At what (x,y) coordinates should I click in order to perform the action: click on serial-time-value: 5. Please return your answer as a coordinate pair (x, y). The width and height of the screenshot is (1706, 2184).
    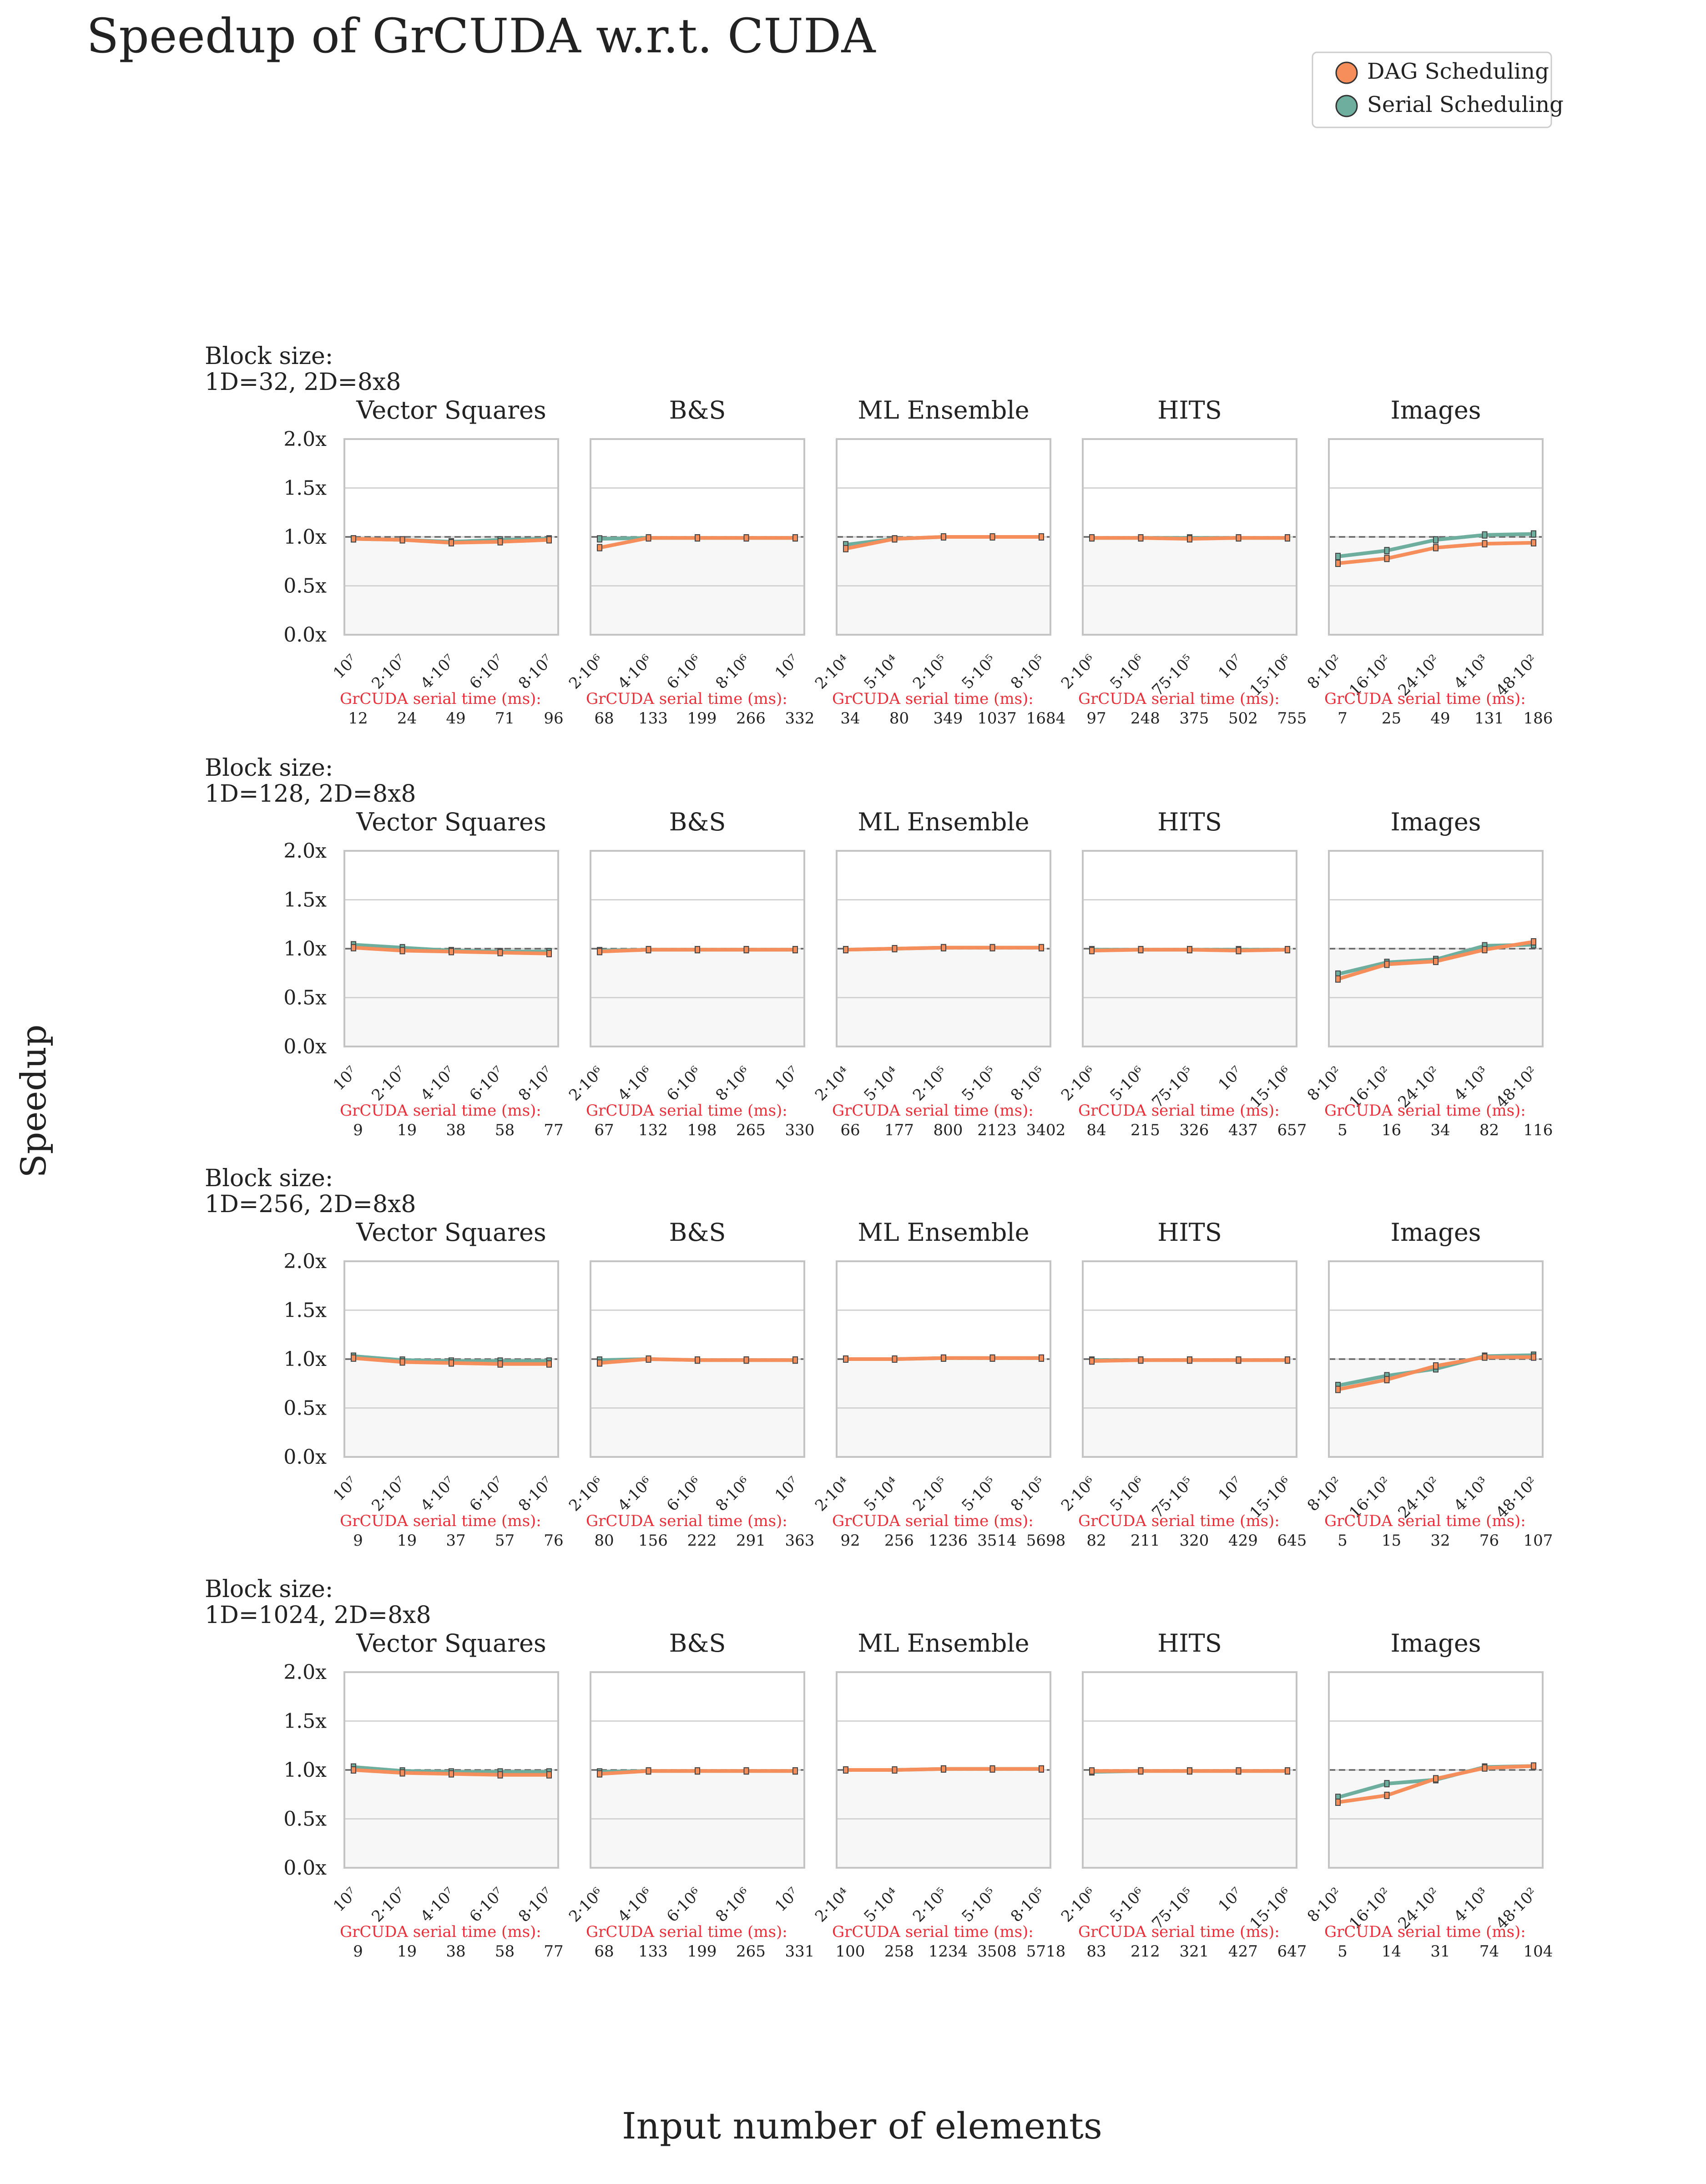
    Looking at the image, I should click on (1343, 1952).